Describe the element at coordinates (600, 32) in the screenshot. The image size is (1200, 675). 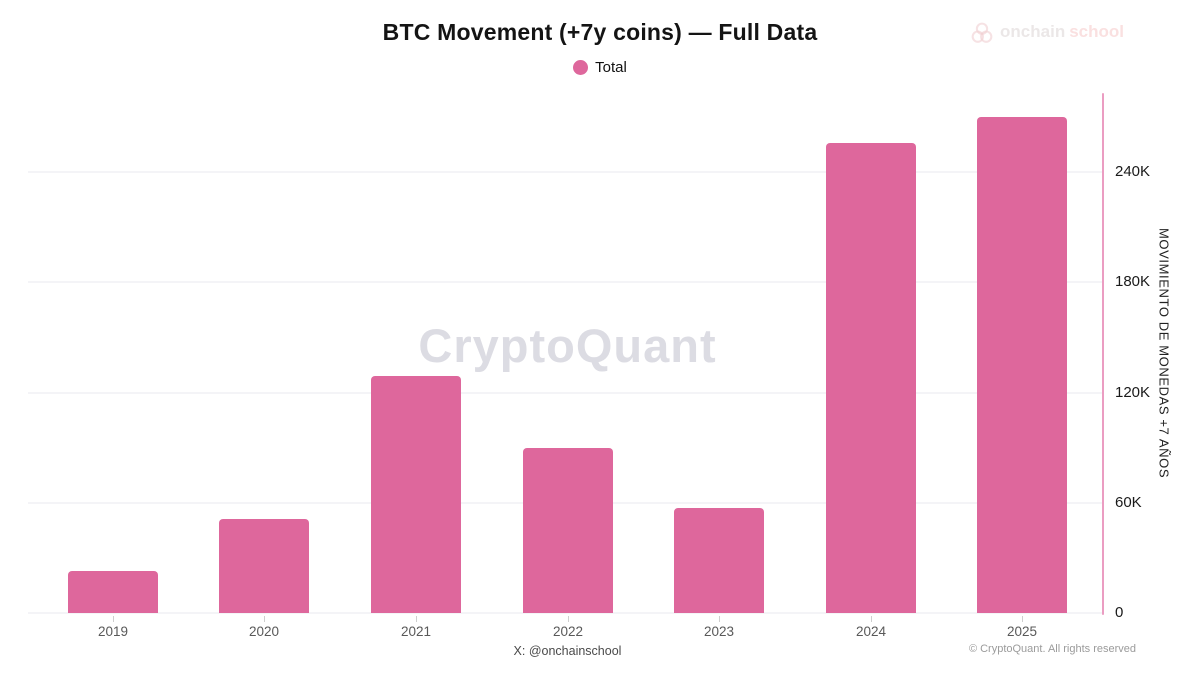
I see `chart-title: BTC Movement (+7y coins) — Full Data` at that location.